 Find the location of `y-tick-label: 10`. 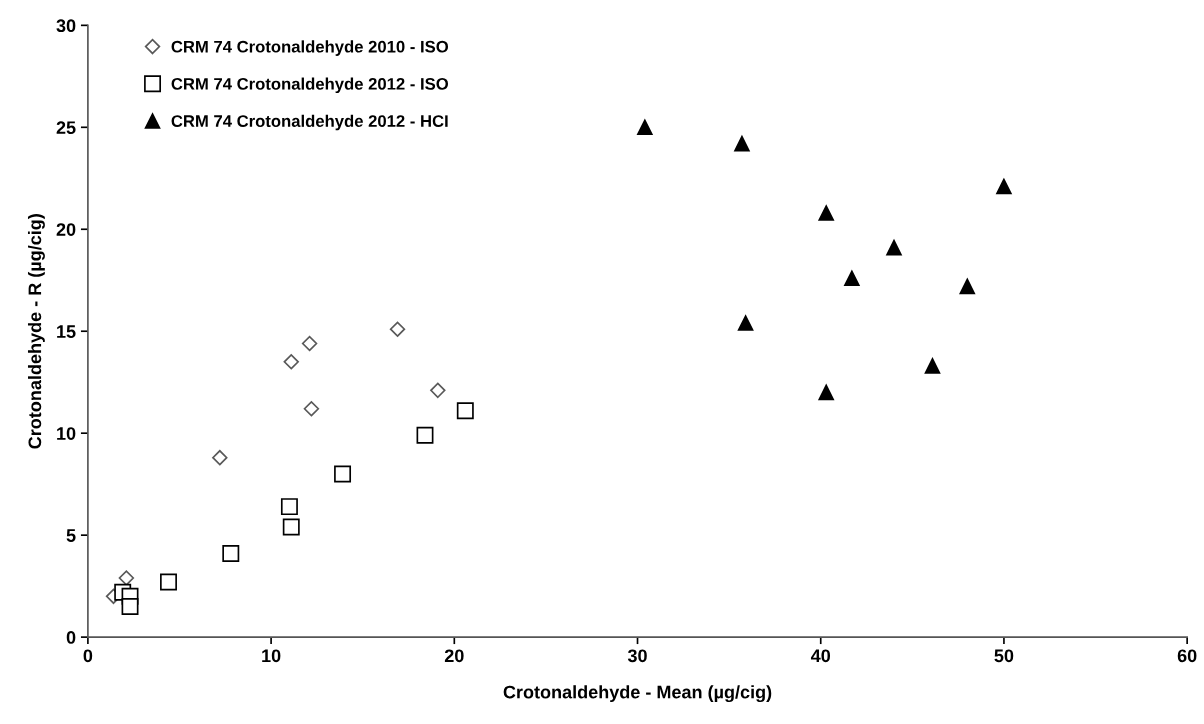

y-tick-label: 10 is located at coordinates (66, 433).